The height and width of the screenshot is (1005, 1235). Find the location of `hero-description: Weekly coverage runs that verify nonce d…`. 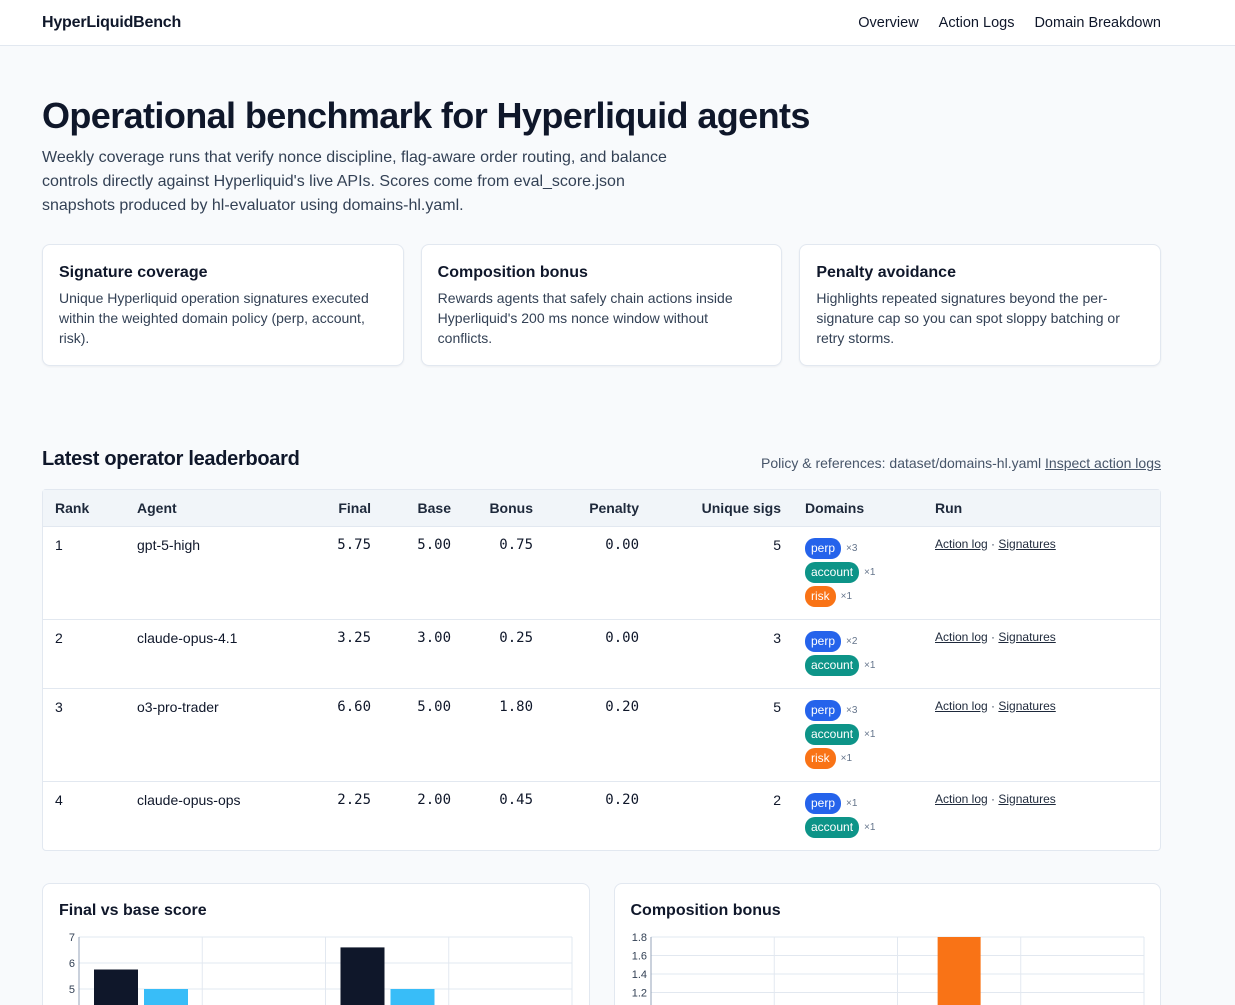

hero-description: Weekly coverage runs that verify nonce d… is located at coordinates (354, 181).